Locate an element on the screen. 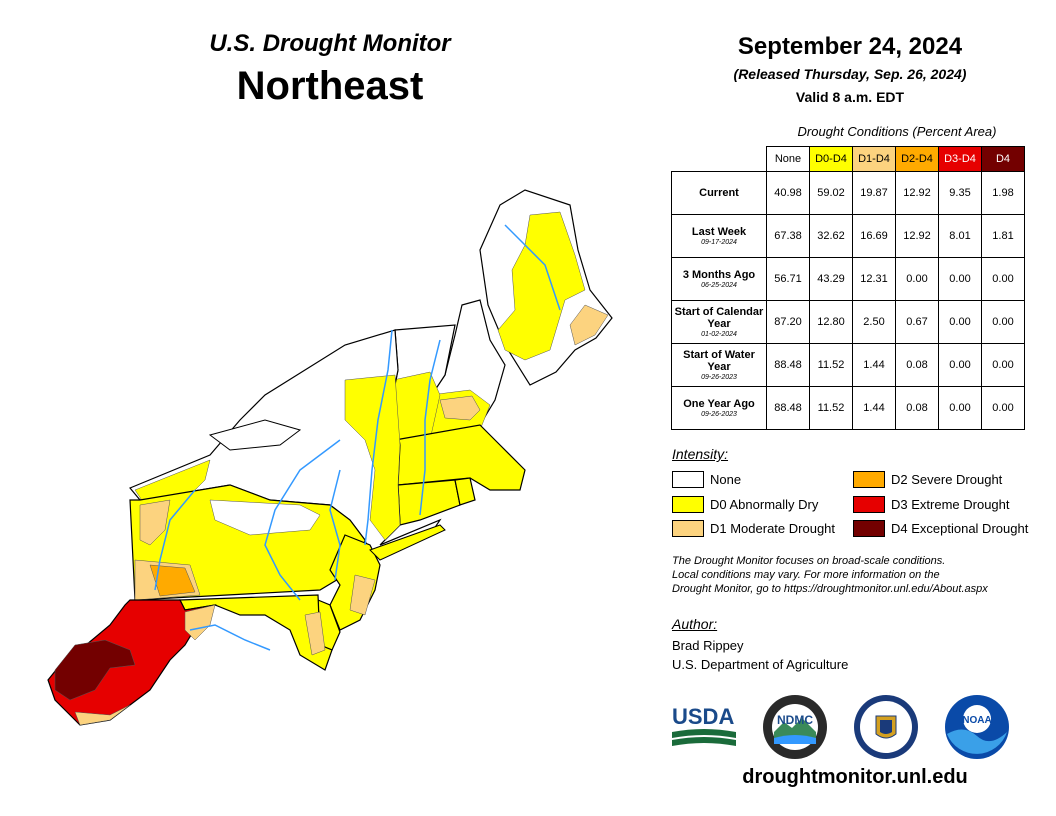  legend-item-none: None is located at coordinates (706, 479).